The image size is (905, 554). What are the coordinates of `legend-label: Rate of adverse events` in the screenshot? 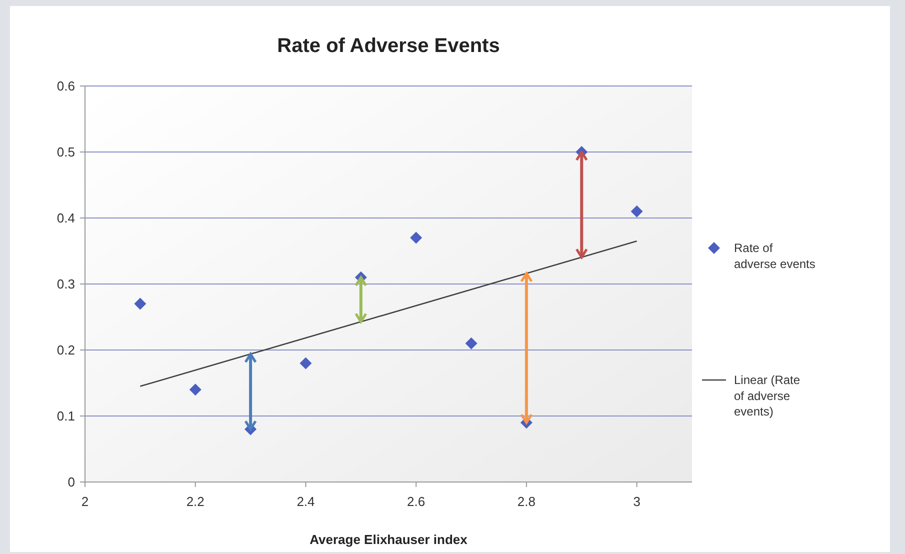 It's located at (775, 256).